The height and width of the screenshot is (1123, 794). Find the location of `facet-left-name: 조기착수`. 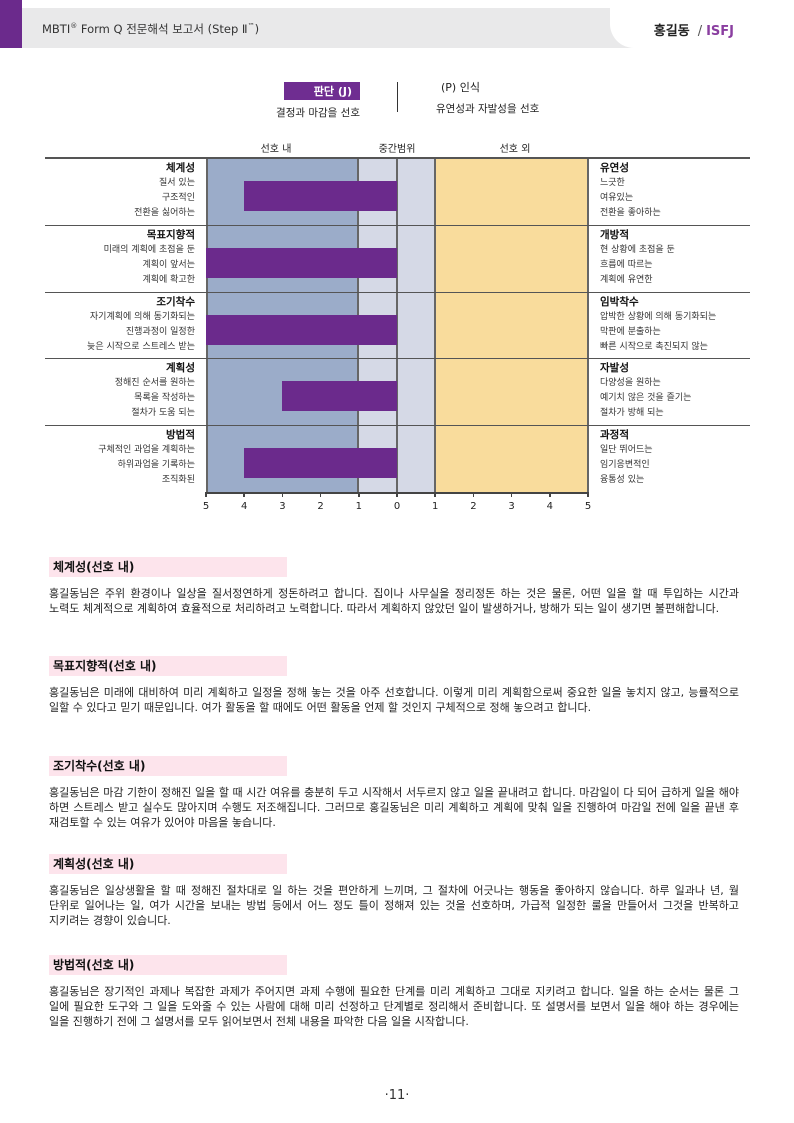

facet-left-name: 조기착수 is located at coordinates (175, 302).